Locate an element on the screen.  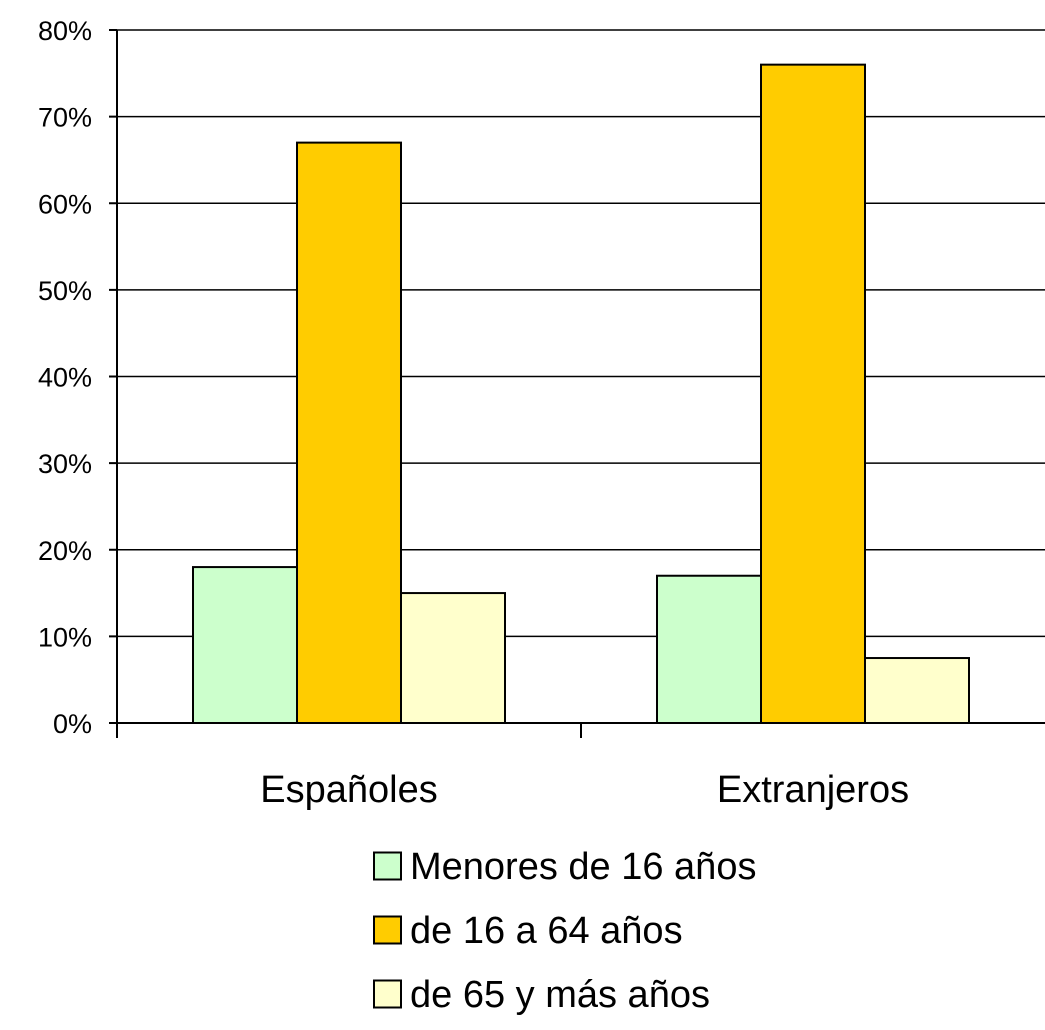
y-tick-label: 70% is located at coordinates (65, 118).